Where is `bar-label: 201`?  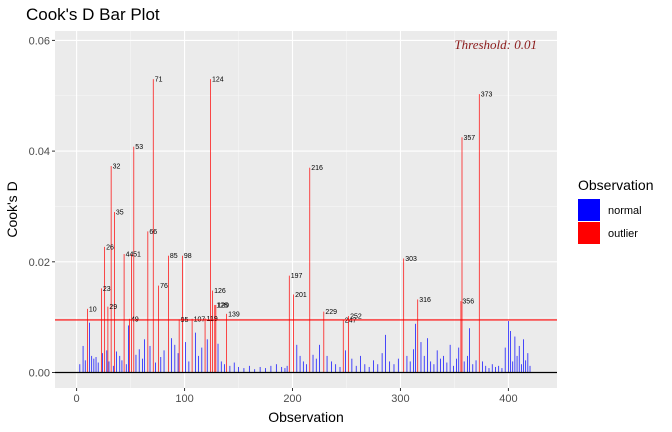 bar-label: 201 is located at coordinates (301, 295).